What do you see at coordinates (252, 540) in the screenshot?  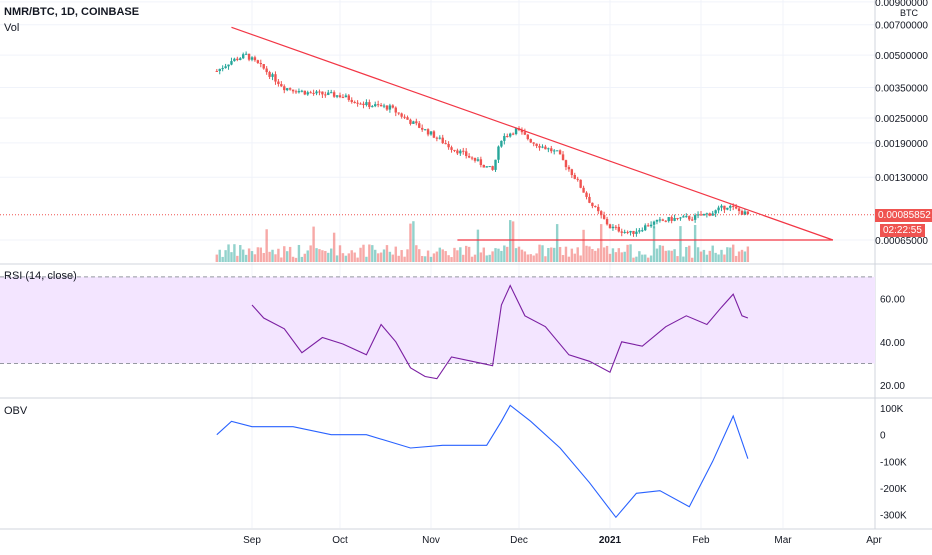 I see `time-tick-label: Sep` at bounding box center [252, 540].